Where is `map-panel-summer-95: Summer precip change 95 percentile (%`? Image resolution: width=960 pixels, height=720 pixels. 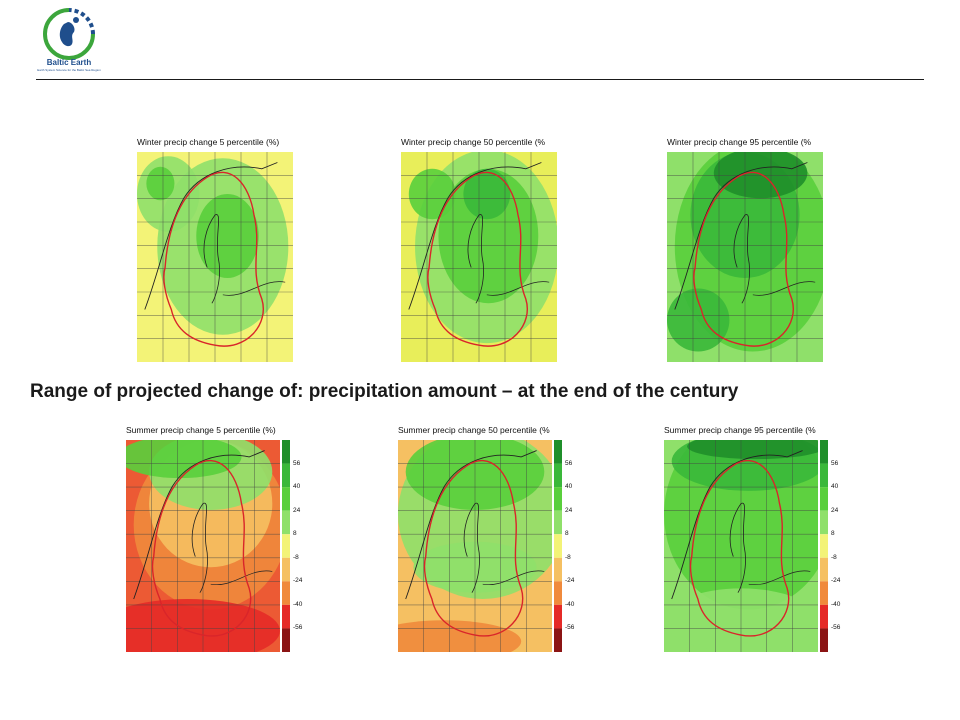 map-panel-summer-95: Summer precip change 95 percentile (% is located at coordinates (741, 538).